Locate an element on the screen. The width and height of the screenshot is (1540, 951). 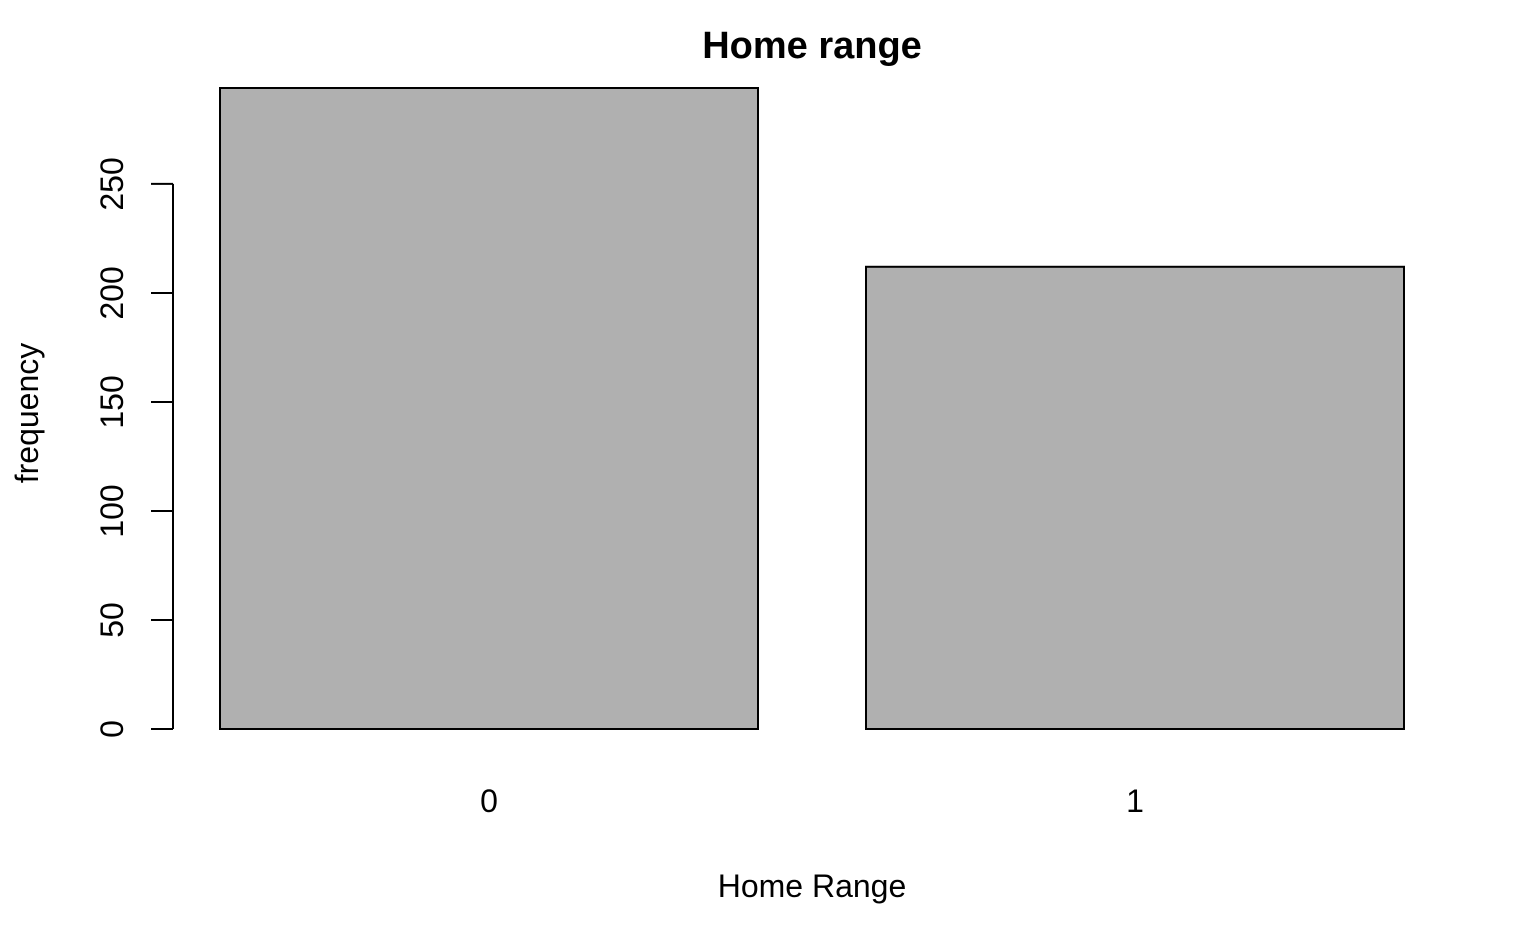
y-axis-label: frequency is located at coordinates (27, 413).